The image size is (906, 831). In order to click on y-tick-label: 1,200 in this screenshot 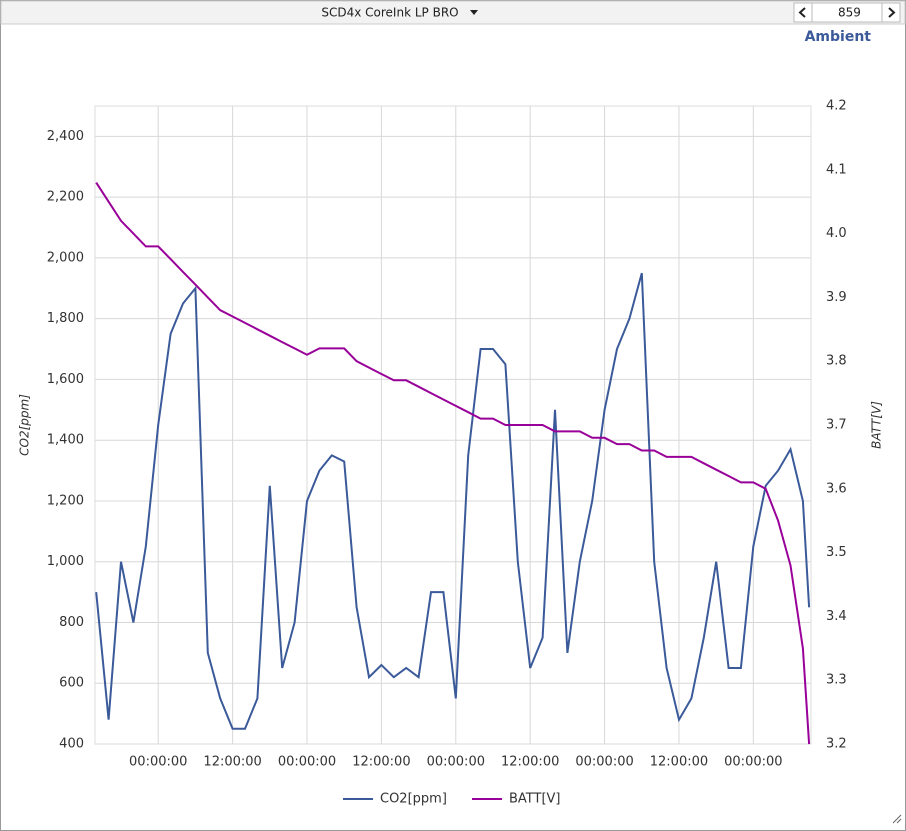, I will do `click(65, 500)`.